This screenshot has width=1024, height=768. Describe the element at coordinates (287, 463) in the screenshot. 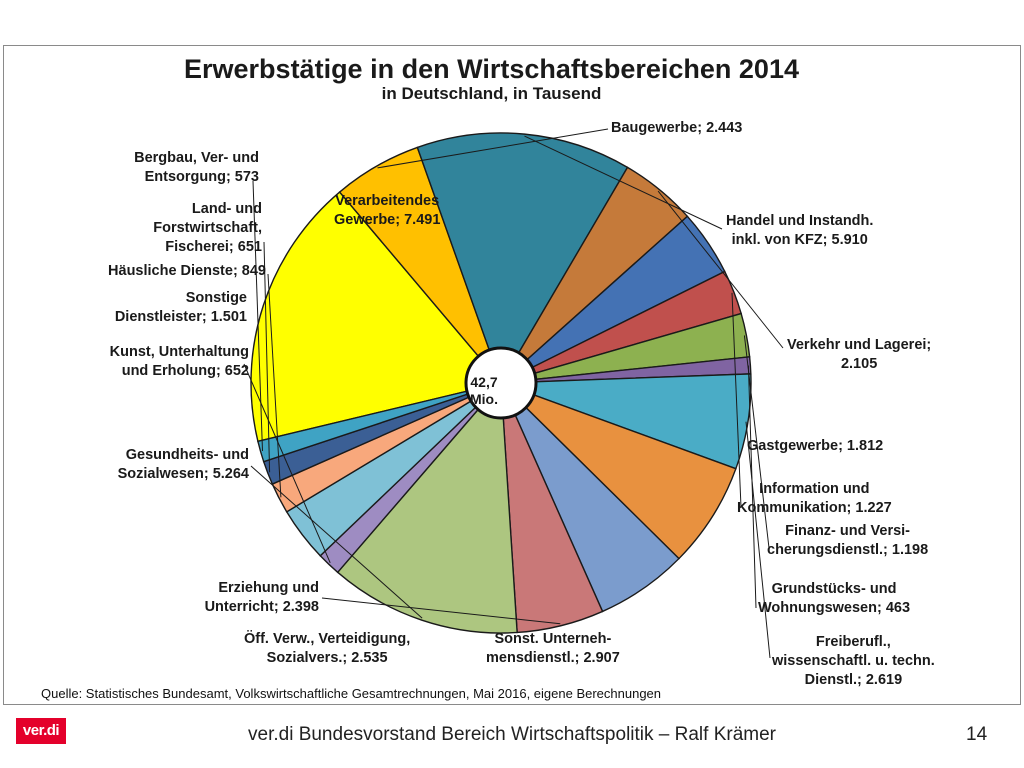

I see `leader-line-kunst` at that location.